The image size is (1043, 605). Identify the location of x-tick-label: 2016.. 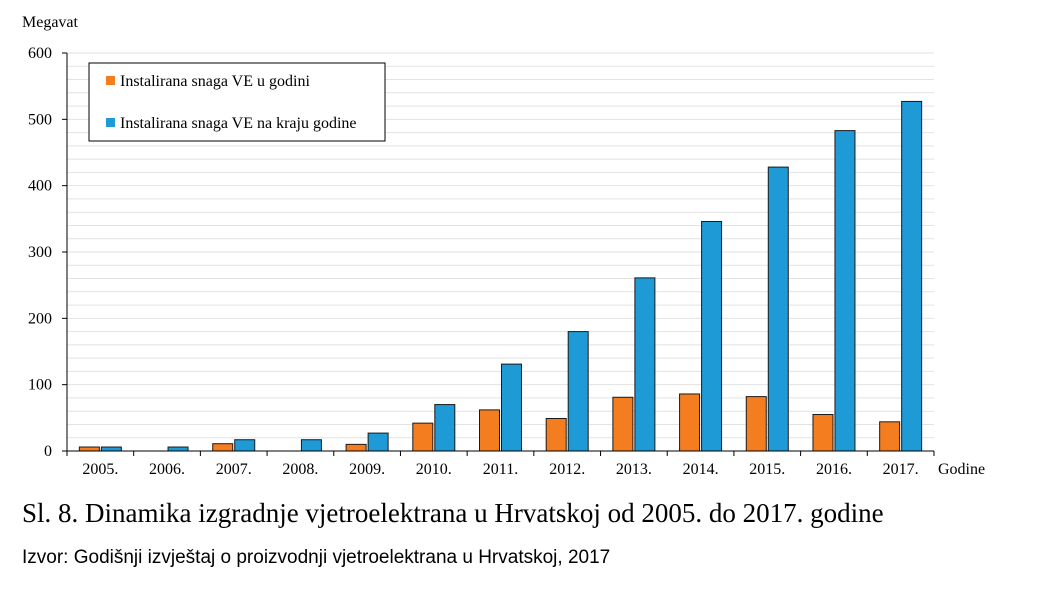
(834, 469).